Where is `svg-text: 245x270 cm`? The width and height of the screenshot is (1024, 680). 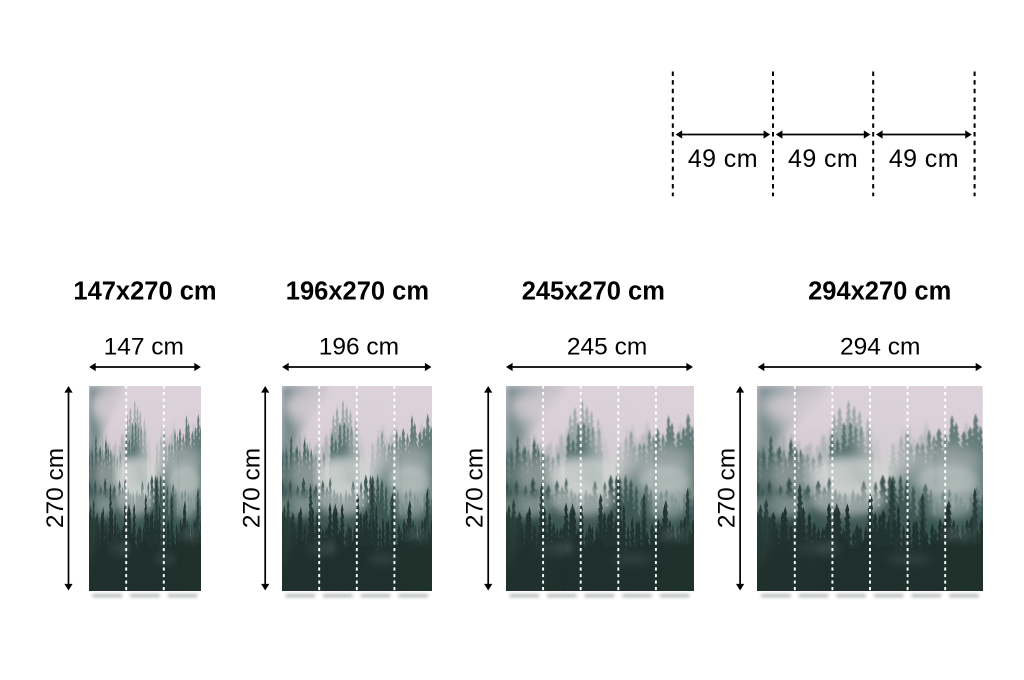 svg-text: 245x270 cm is located at coordinates (593, 292).